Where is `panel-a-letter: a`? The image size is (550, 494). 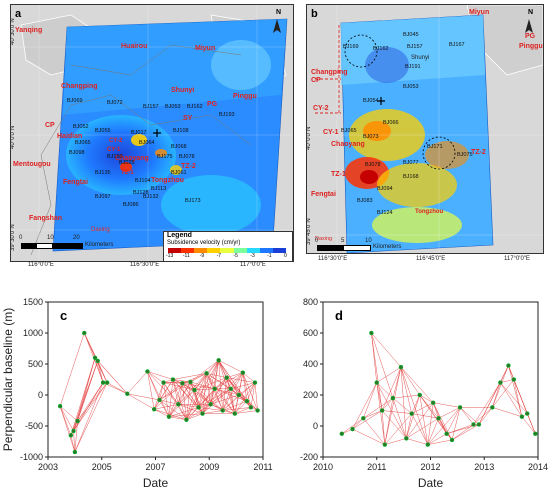
panel-a-letter: a is located at coordinates (18, 14).